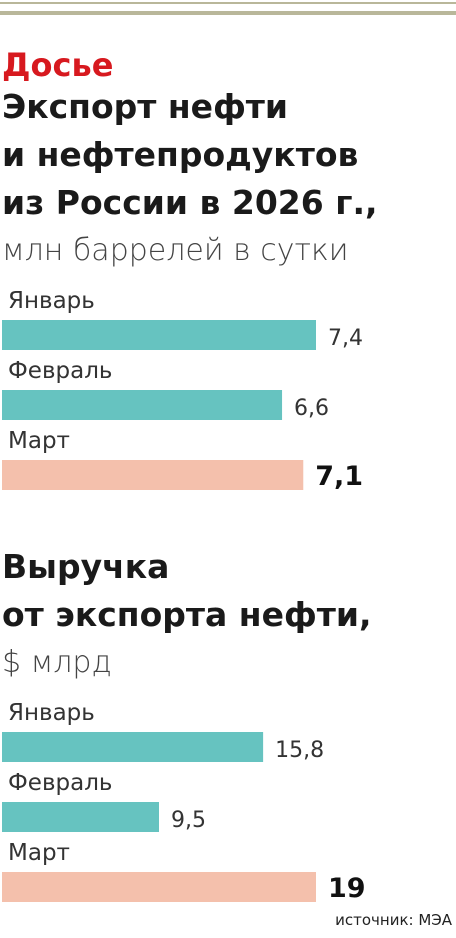 This screenshot has height=938, width=456. What do you see at coordinates (187, 614) in the screenshot?
I see `chart-title: от экспорта нефти,` at bounding box center [187, 614].